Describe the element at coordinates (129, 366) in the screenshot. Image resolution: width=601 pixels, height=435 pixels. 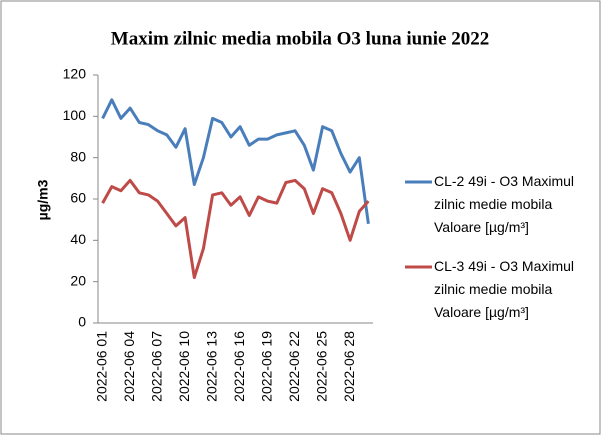
I see `x-tick-label: 2022-06 04` at that location.